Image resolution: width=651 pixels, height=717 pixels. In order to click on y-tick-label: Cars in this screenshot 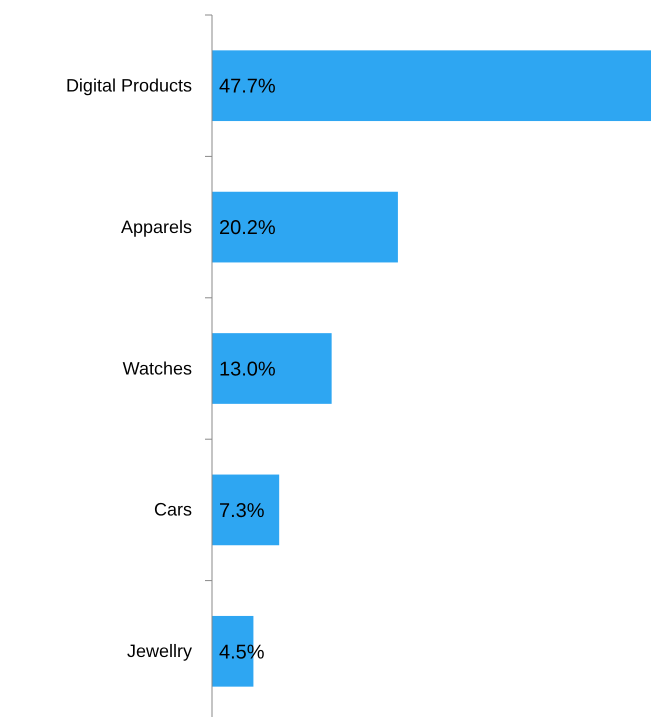, I will do `click(173, 510)`.